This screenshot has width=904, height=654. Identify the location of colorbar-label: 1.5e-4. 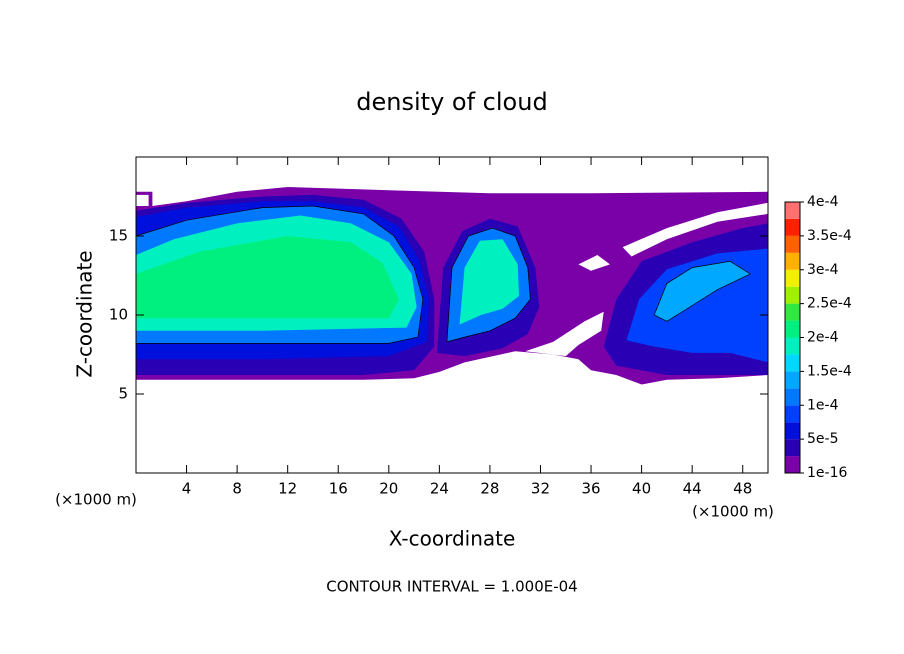
(829, 371).